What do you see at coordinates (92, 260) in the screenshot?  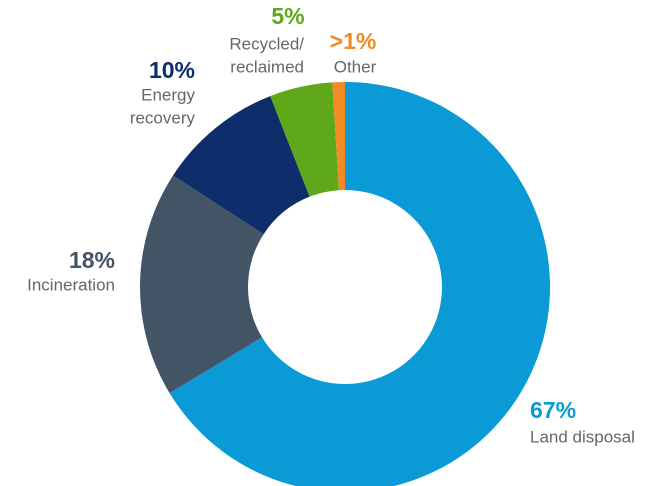 I see `value-label: 18%` at bounding box center [92, 260].